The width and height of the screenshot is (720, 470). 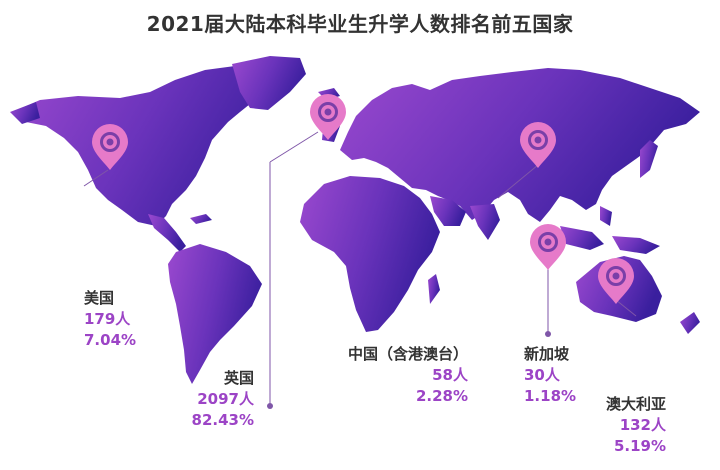 I want to click on country-count: 30人, so click(x=542, y=375).